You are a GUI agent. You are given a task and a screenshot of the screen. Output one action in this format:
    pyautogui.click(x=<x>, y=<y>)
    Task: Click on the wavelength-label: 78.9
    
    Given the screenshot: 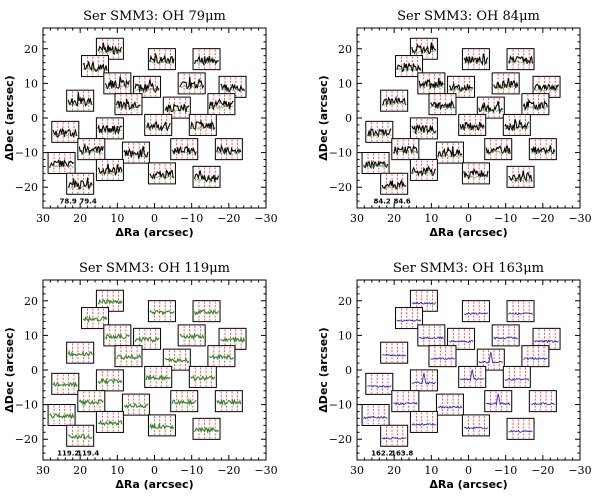 What is the action you would take?
    pyautogui.click(x=68, y=201)
    